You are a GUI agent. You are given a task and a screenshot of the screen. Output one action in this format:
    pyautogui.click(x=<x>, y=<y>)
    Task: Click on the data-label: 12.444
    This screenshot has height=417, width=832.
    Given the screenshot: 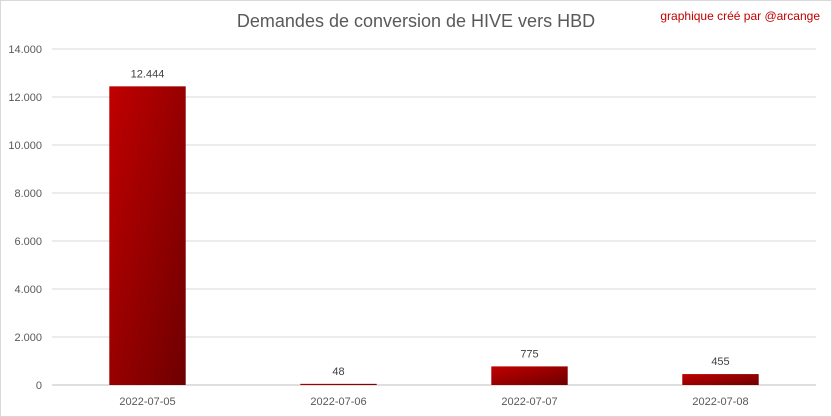 What is the action you would take?
    pyautogui.click(x=148, y=74)
    